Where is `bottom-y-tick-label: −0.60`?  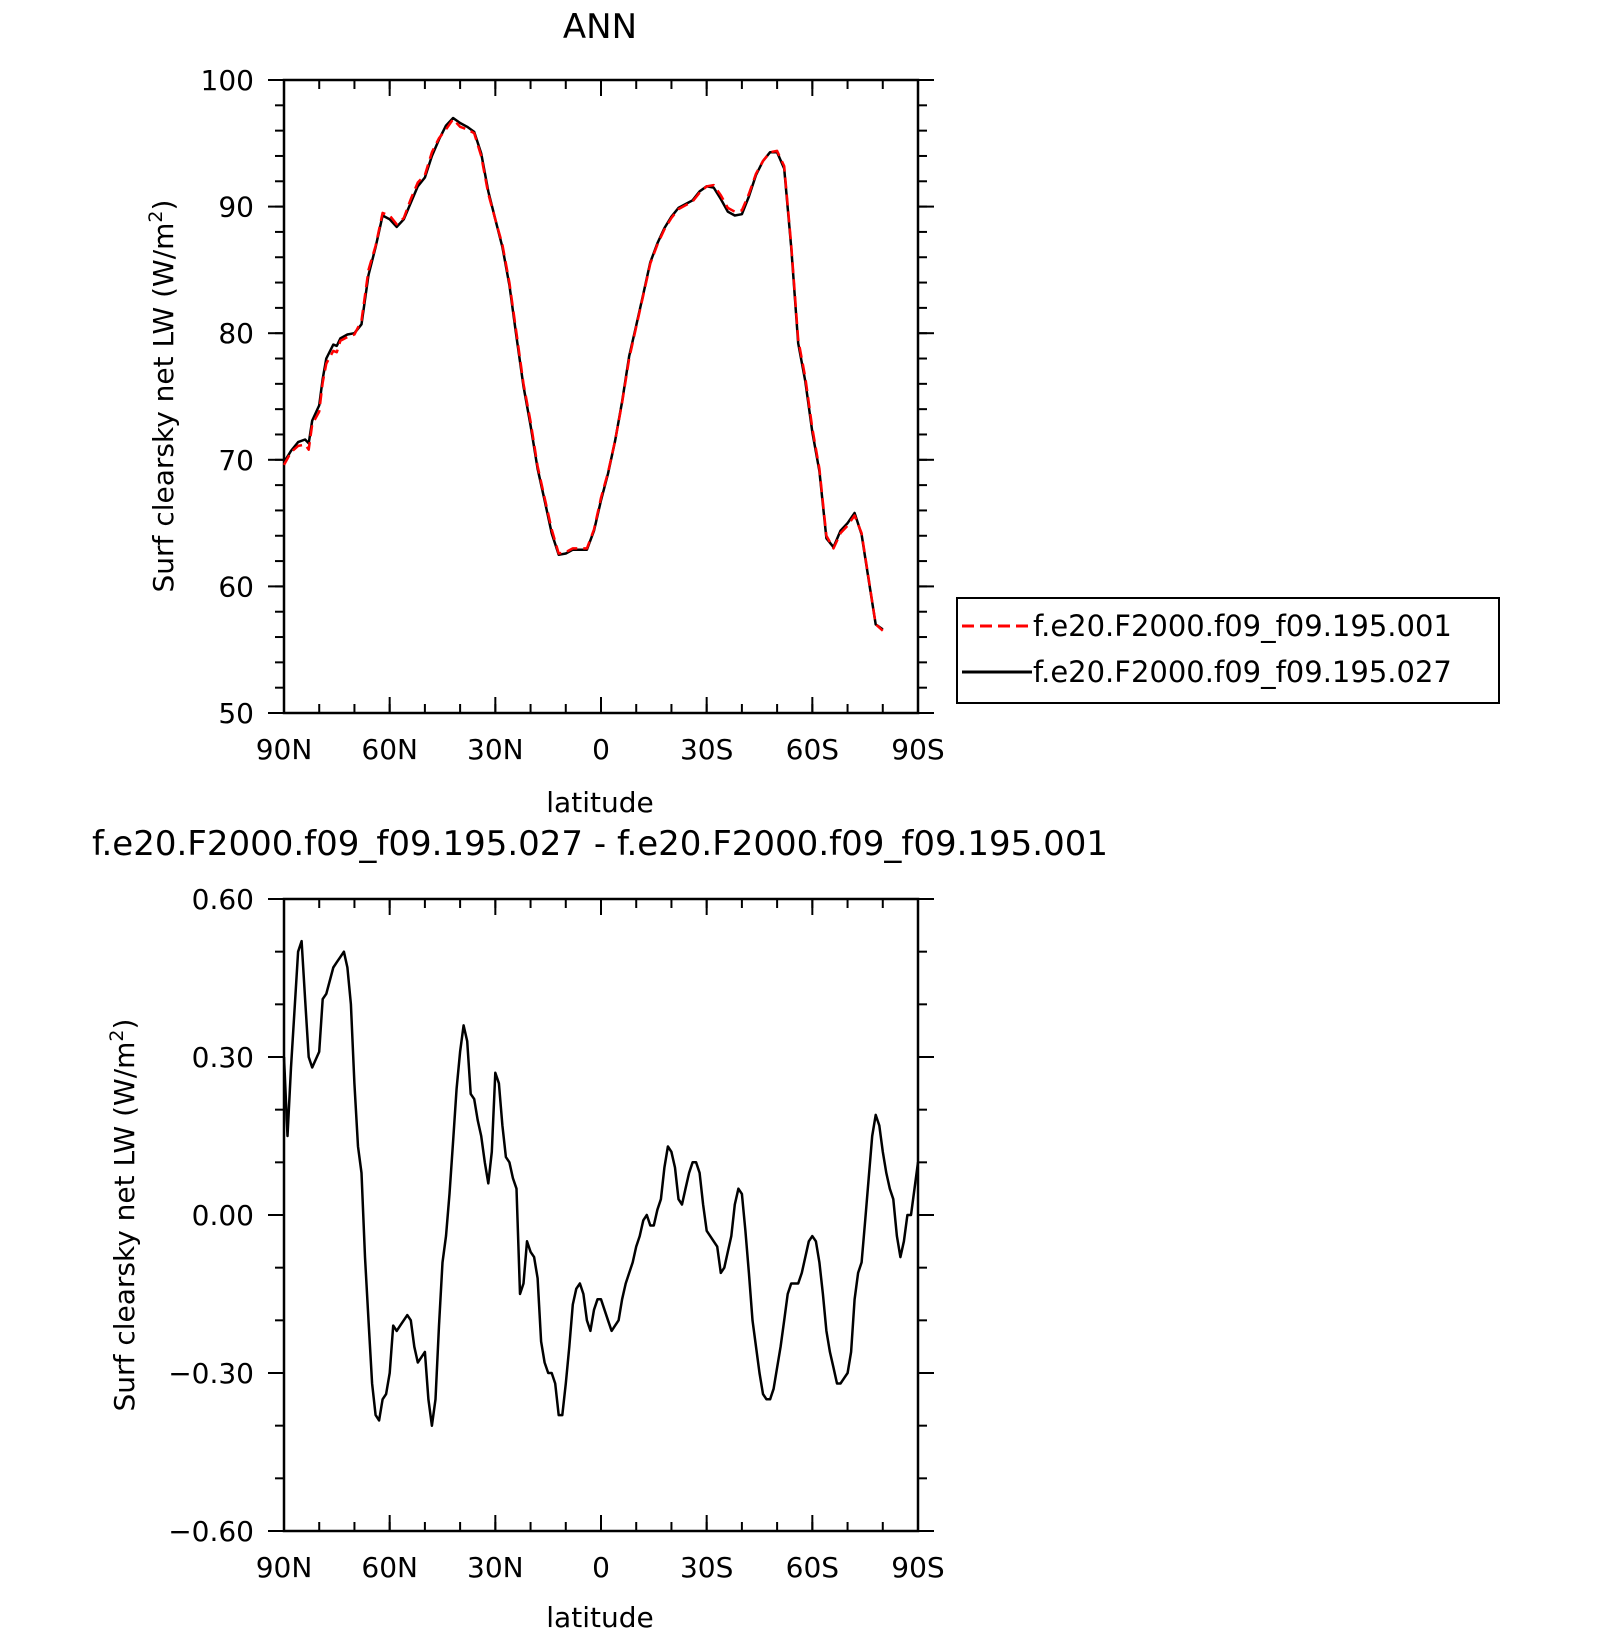 bottom-y-tick-label: −0.60 is located at coordinates (211, 1531).